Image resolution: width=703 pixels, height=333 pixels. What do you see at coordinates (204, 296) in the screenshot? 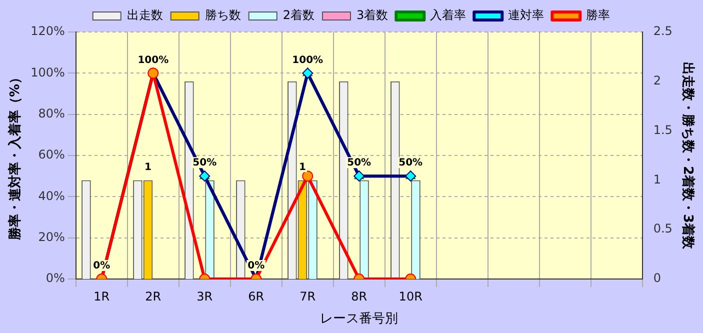
I see `x-tick-label: 3R` at bounding box center [204, 296].